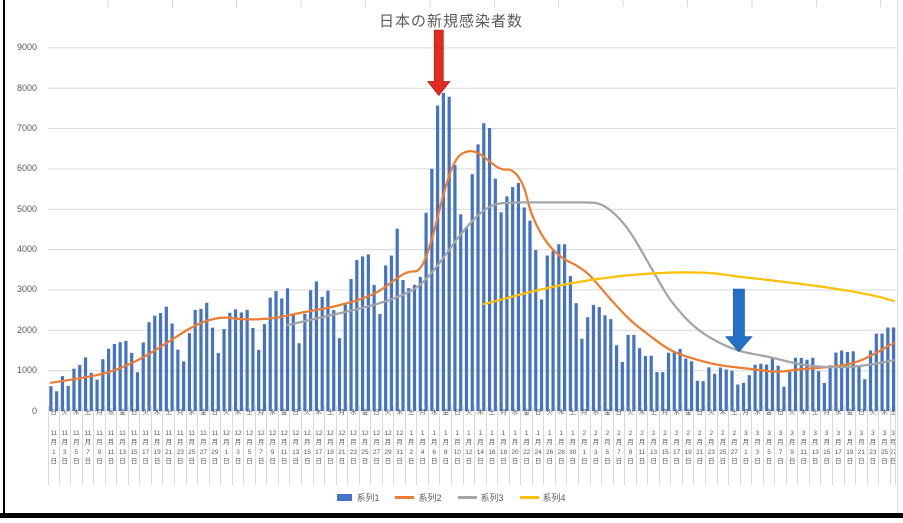 The image size is (903, 523). I want to click on x-axis-label-part: 金, so click(526, 412).